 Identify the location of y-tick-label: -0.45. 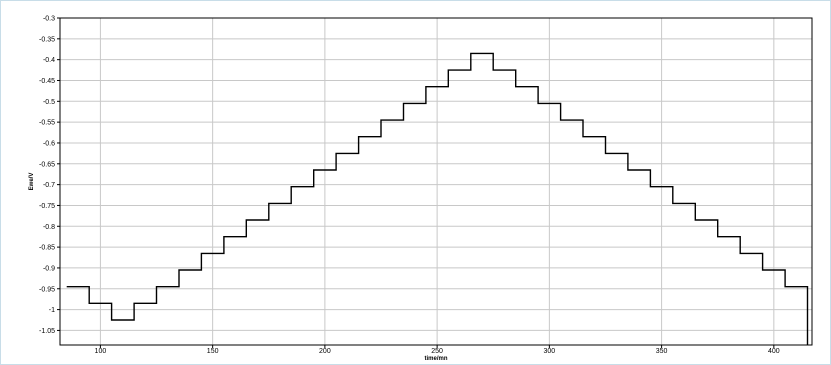
(47, 81).